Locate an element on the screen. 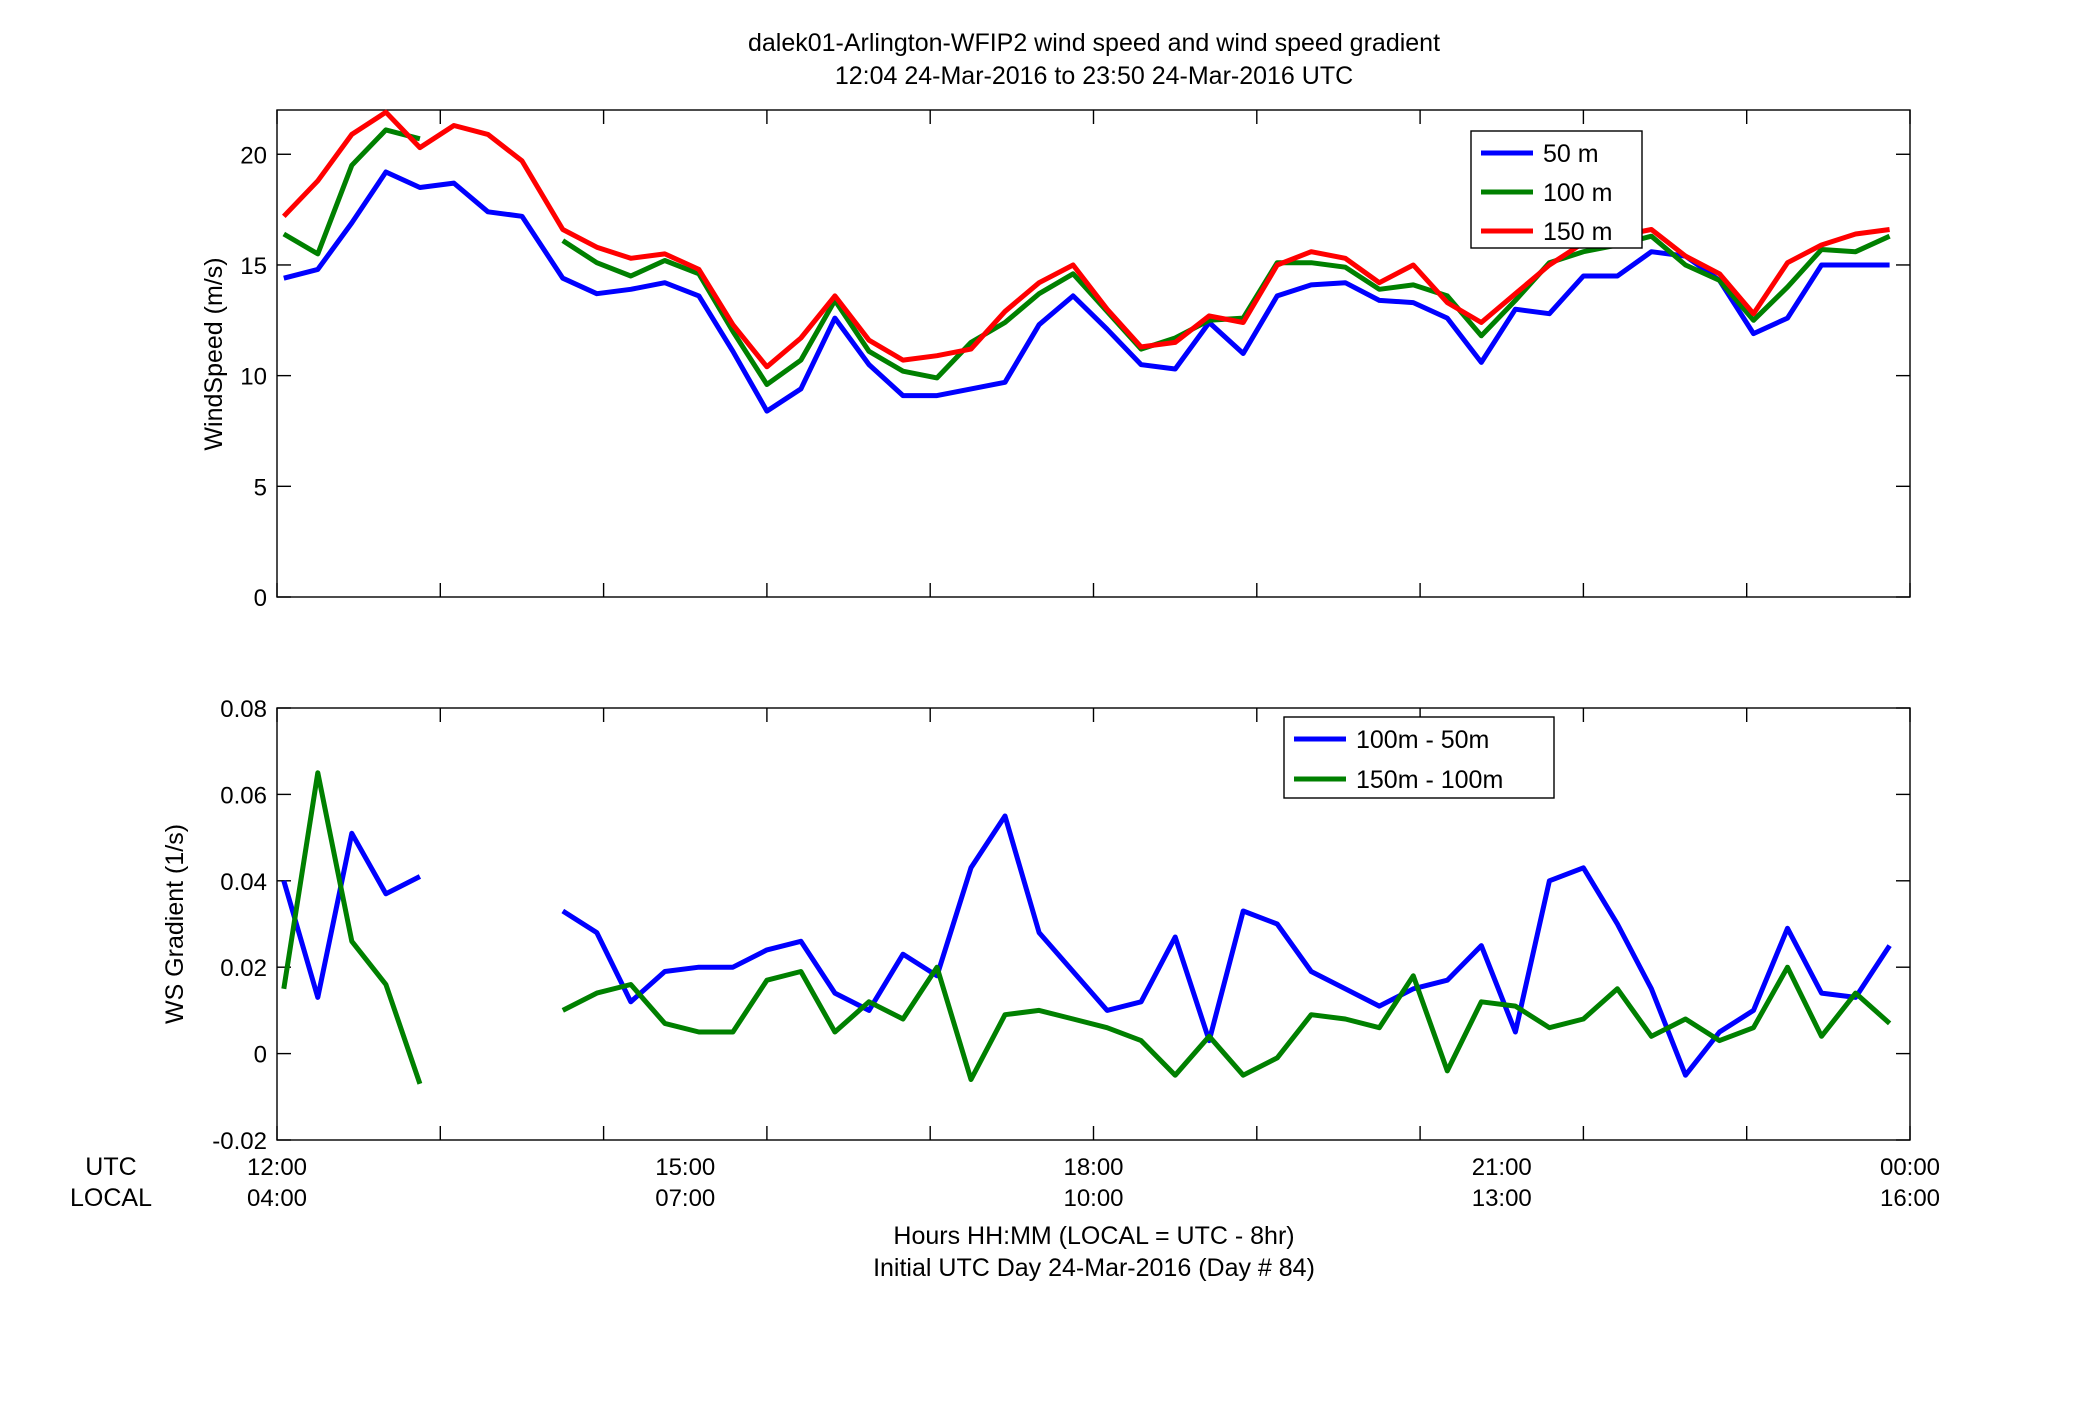 This screenshot has height=1425, width=2098. local-tick-labels: 04:00 07:00 10:00 13:00 16:00 is located at coordinates (1093, 1198).